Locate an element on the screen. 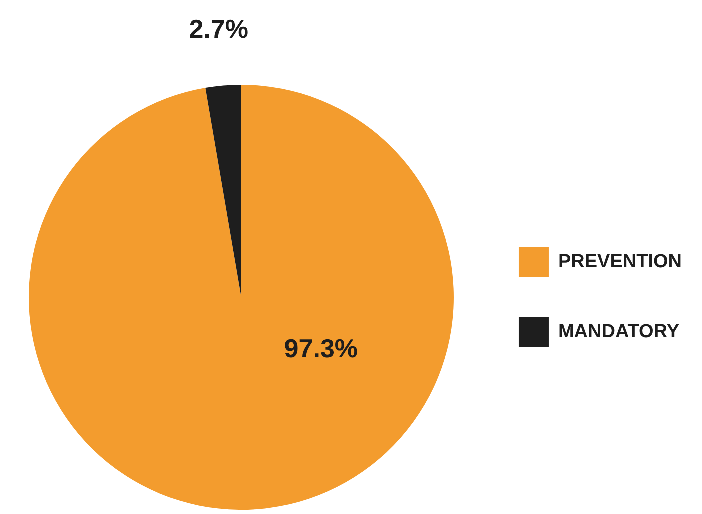 The height and width of the screenshot is (514, 702). legend-label: PREVENTION is located at coordinates (620, 262).